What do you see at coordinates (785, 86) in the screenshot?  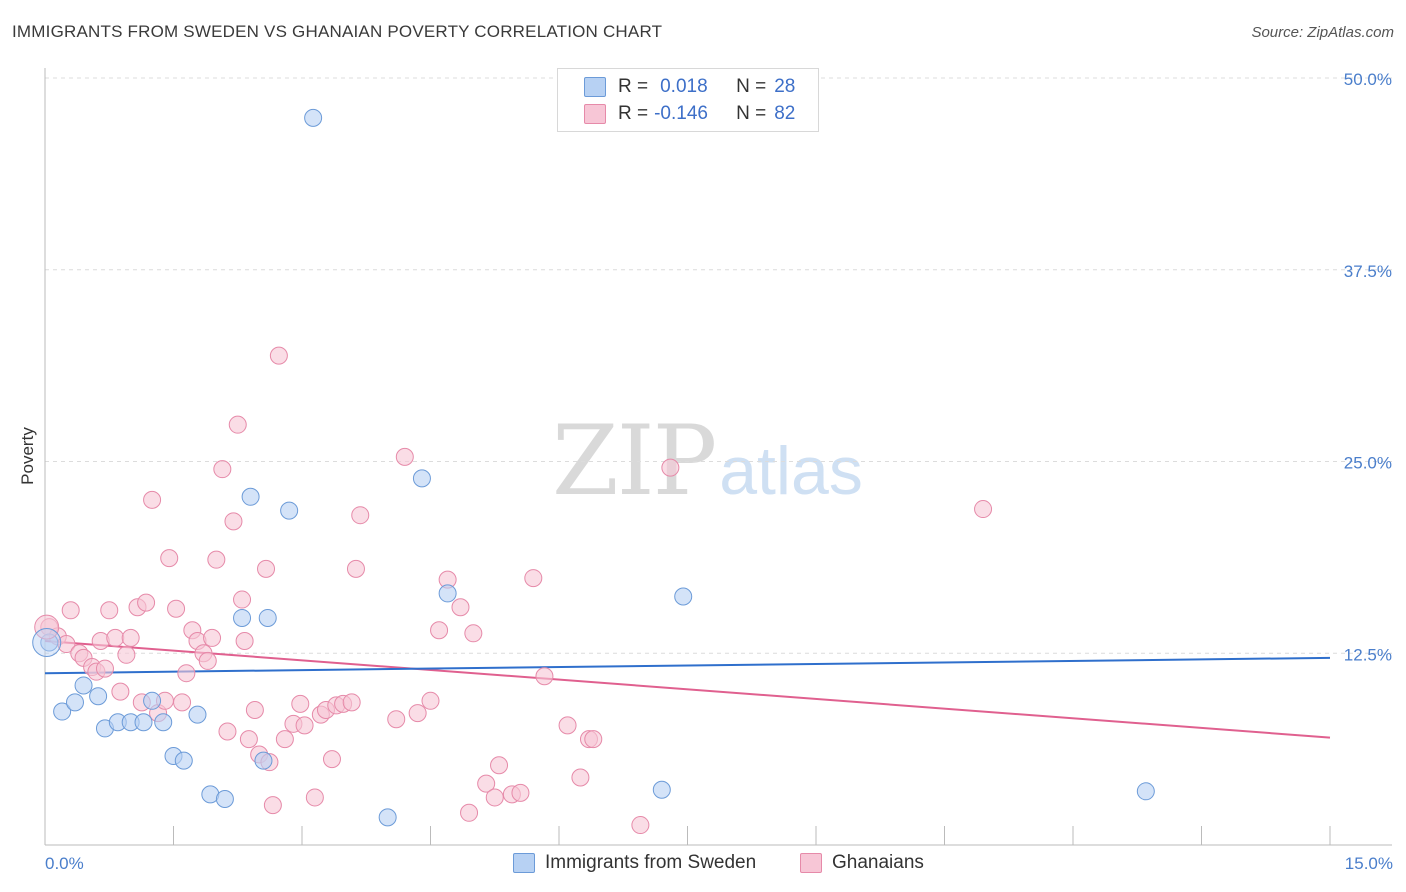 I see `legend-n-value-1: 28` at bounding box center [785, 86].